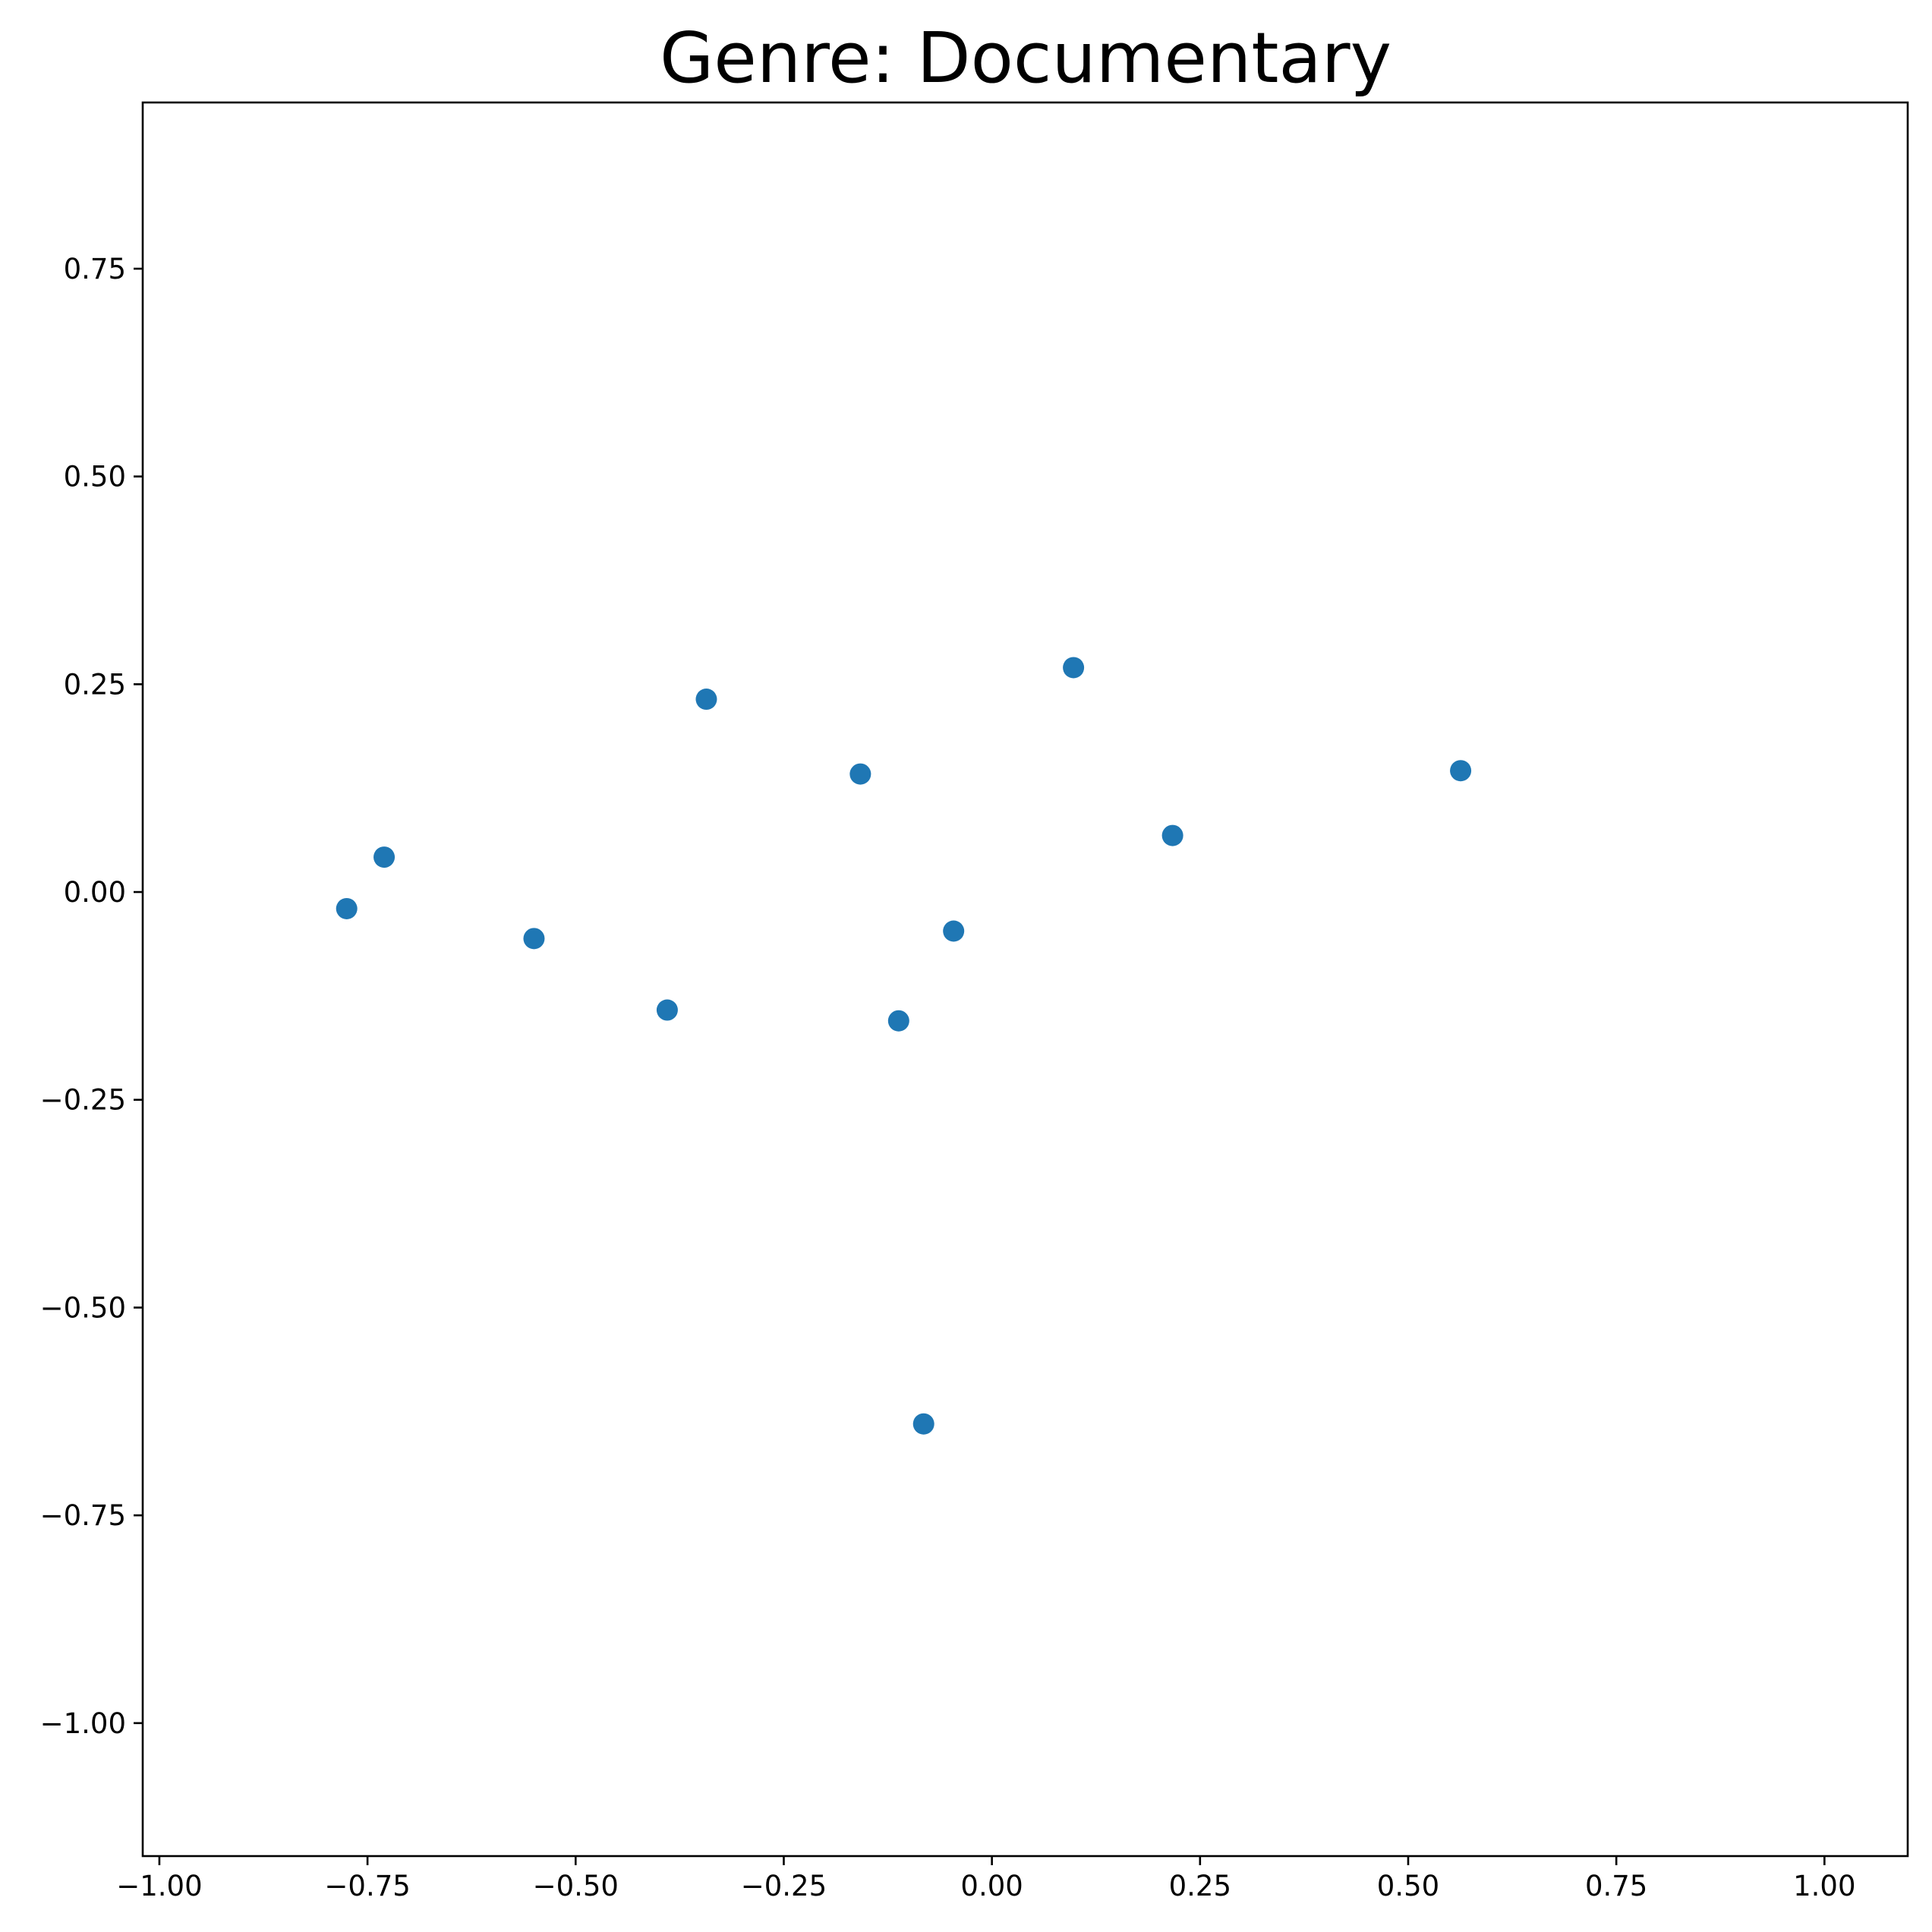 The image size is (1932, 1932). What do you see at coordinates (576, 1886) in the screenshot?
I see `x-tick-label-3: −0.50` at bounding box center [576, 1886].